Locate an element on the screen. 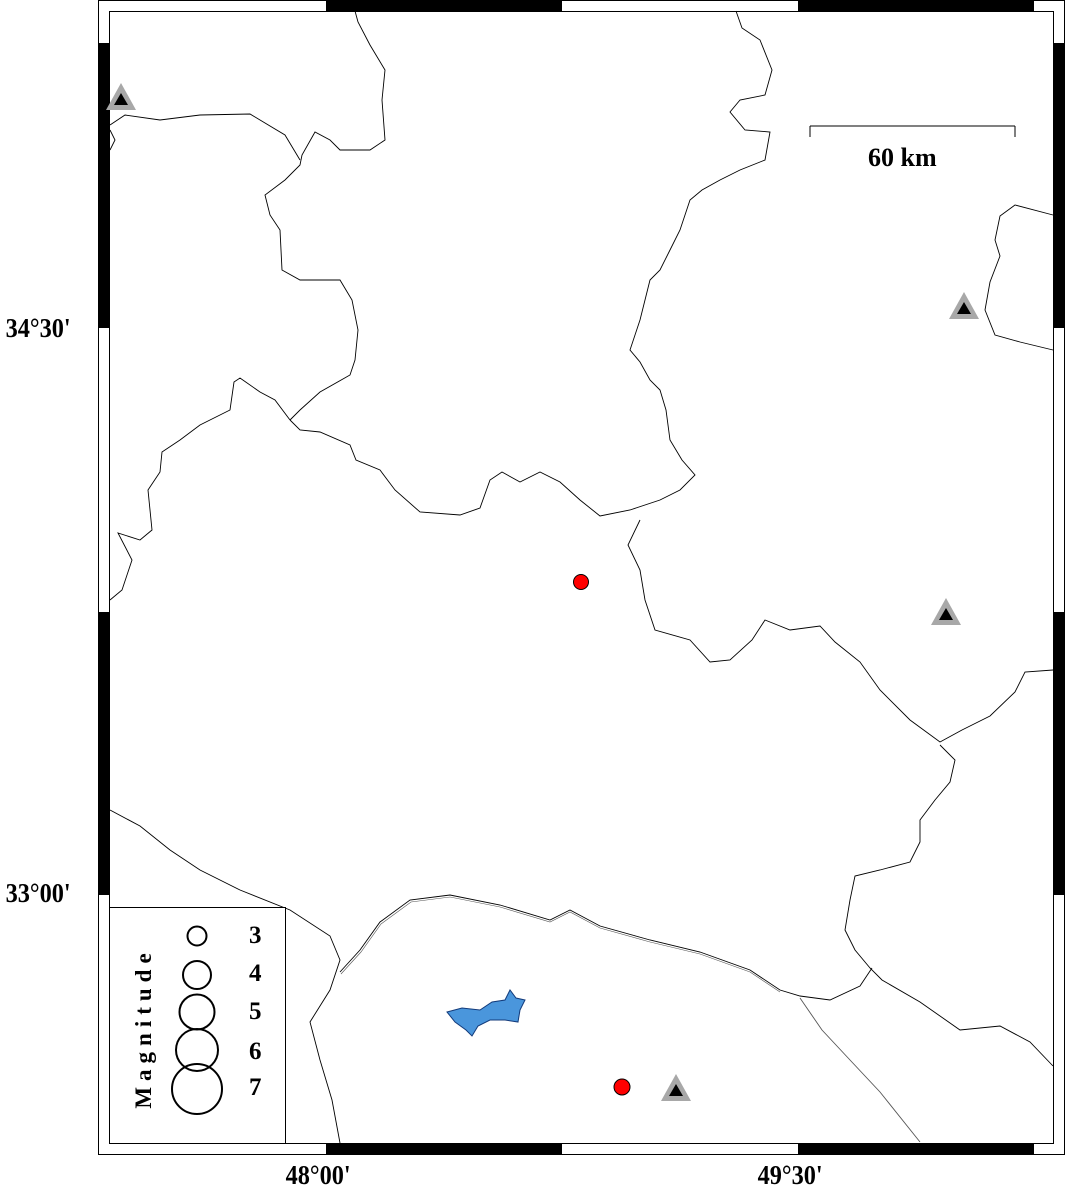  legend-label-4: 4 is located at coordinates (255, 973).